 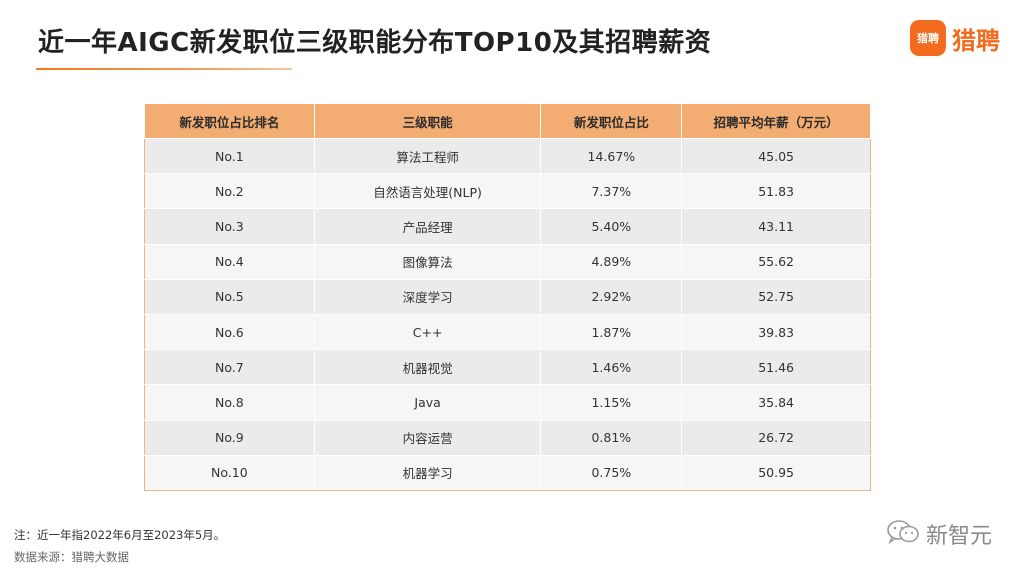 What do you see at coordinates (428, 438) in the screenshot?
I see `cell-function: 内容运营` at bounding box center [428, 438].